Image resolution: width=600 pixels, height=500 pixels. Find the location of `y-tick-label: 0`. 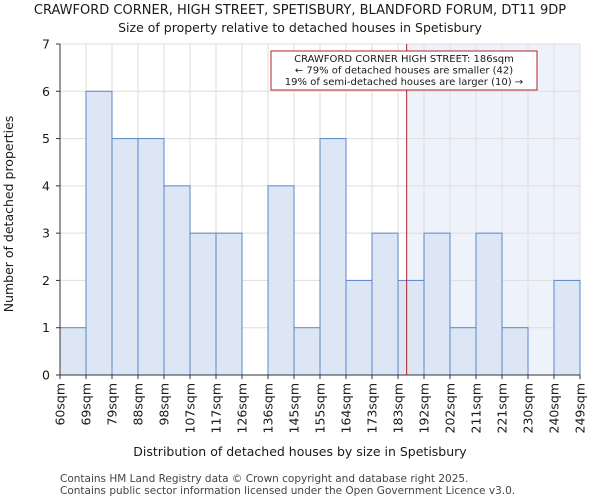

y-tick-label: 0 is located at coordinates (46, 375).